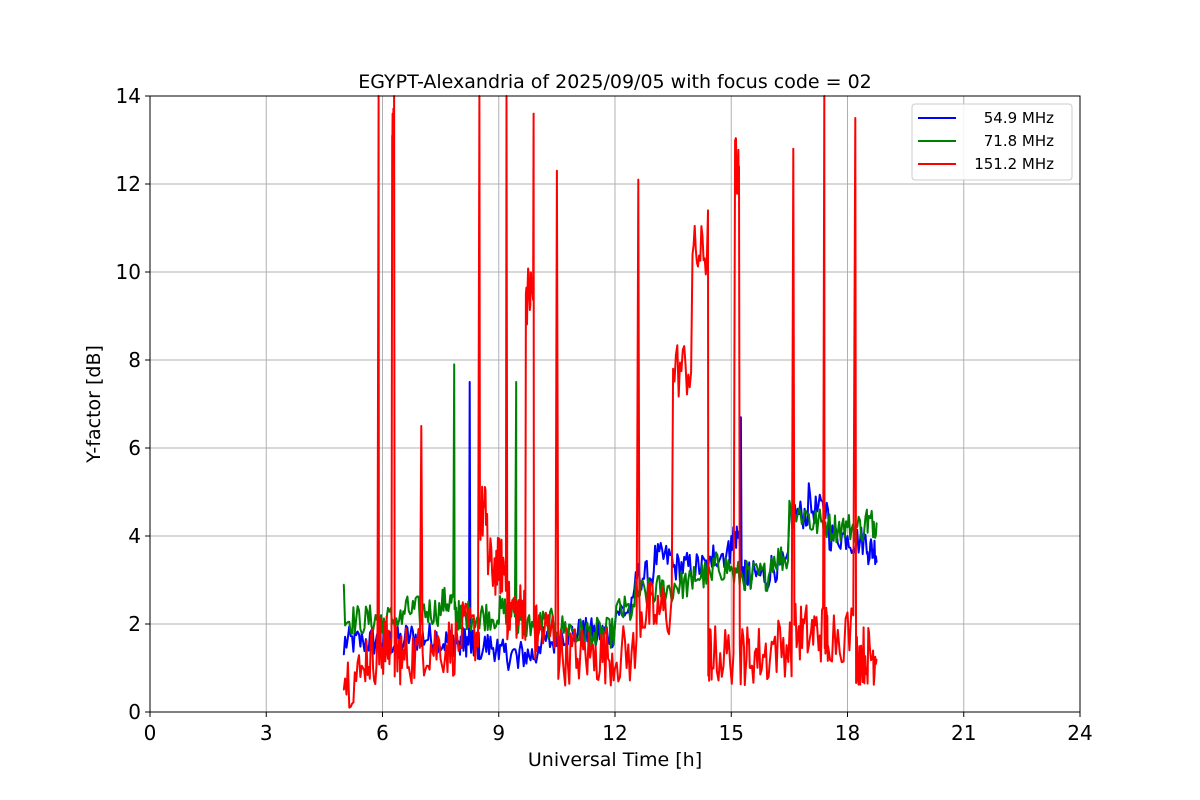 This screenshot has width=1200, height=800. I want to click on legend-label-0: 54.9 MHz, so click(1019, 118).